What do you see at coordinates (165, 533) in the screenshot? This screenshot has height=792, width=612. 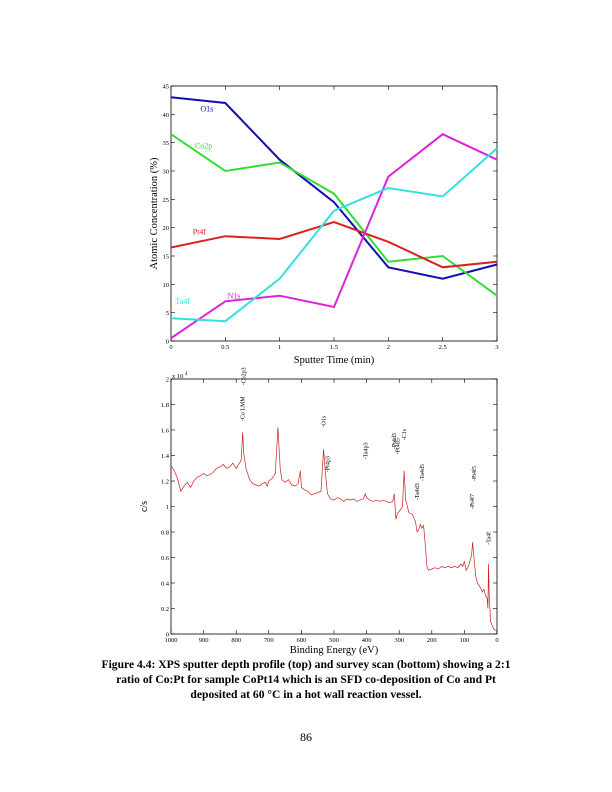 I see `y-tick-label: 0.8` at bounding box center [165, 533].